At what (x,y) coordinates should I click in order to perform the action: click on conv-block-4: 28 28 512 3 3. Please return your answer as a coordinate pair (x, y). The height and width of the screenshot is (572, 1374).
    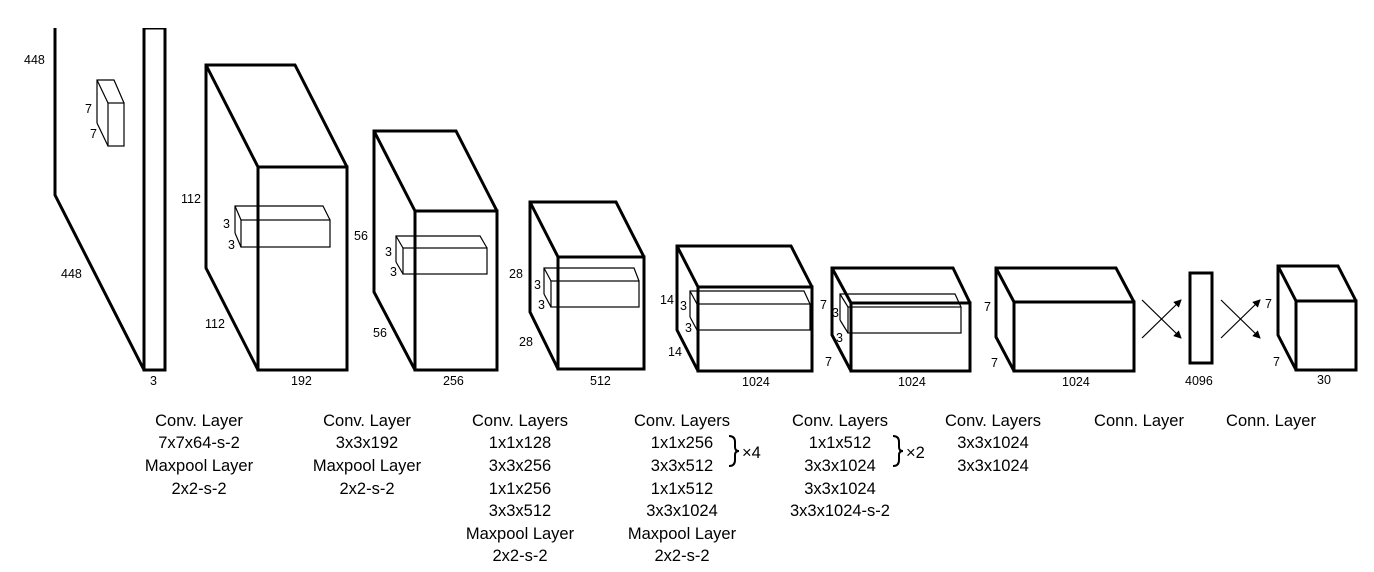
    Looking at the image, I should click on (577, 294).